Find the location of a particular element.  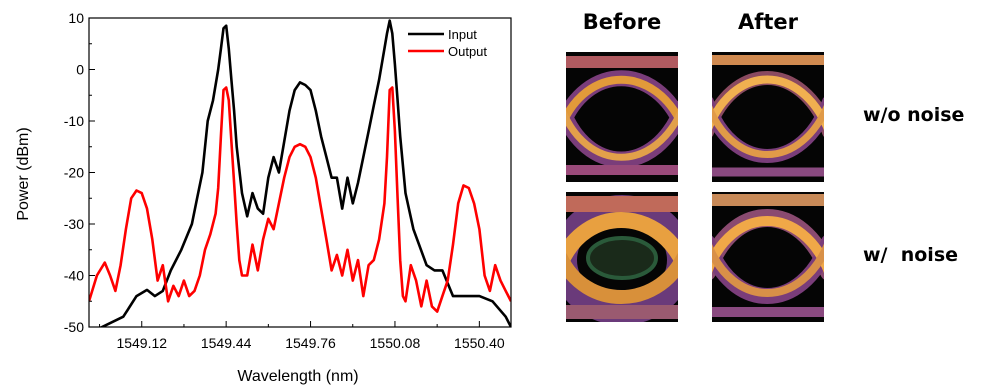

x-tick-label: 1549.44 is located at coordinates (226, 343).